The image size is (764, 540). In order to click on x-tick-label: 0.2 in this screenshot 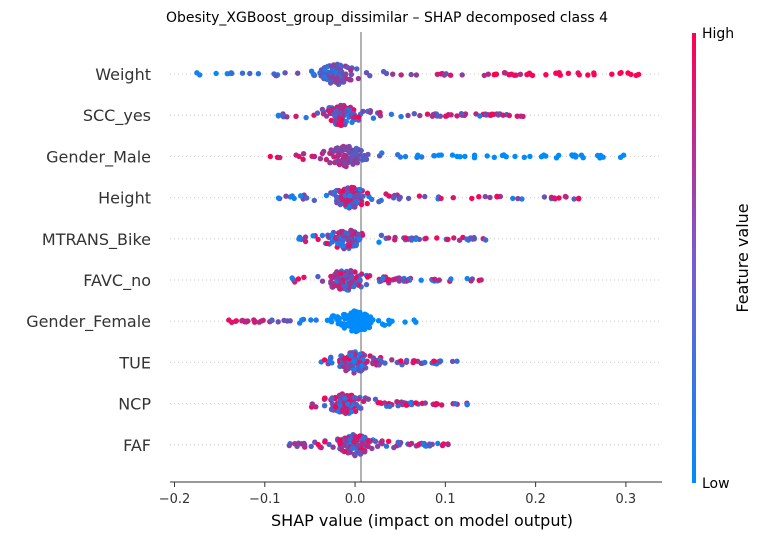, I will do `click(535, 499)`.